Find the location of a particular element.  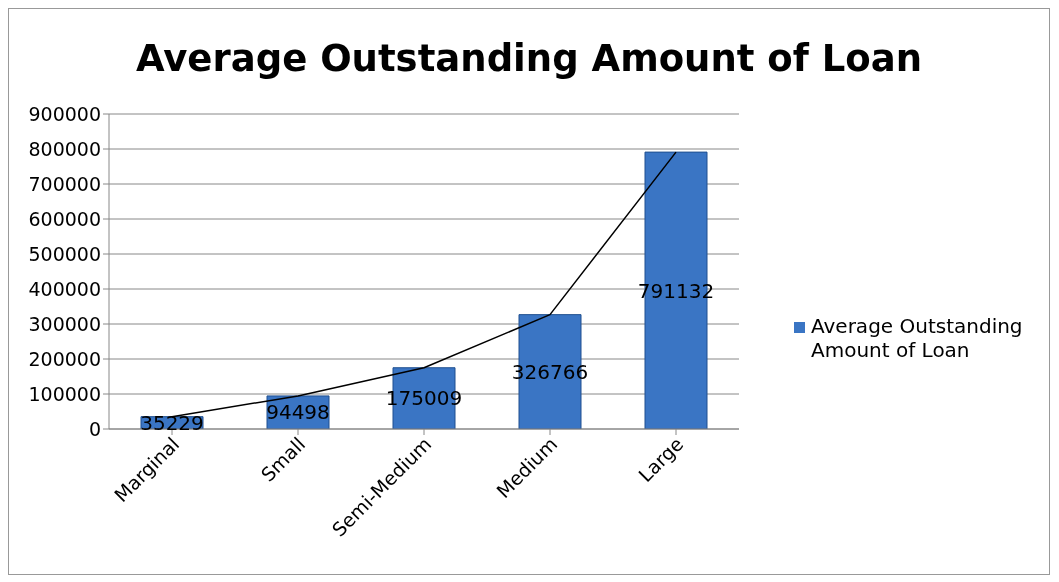

y-tick-label: 500000 is located at coordinates (64, 253).